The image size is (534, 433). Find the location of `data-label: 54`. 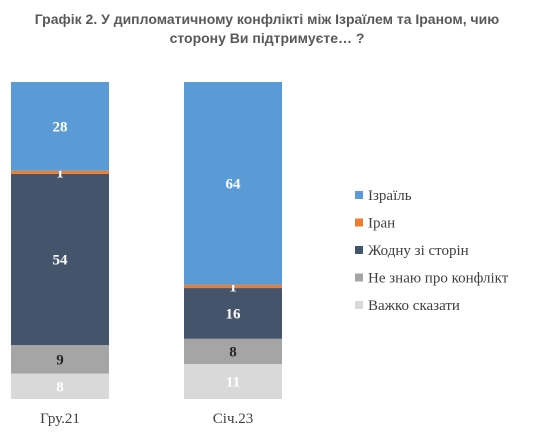

data-label: 54 is located at coordinates (61, 261).